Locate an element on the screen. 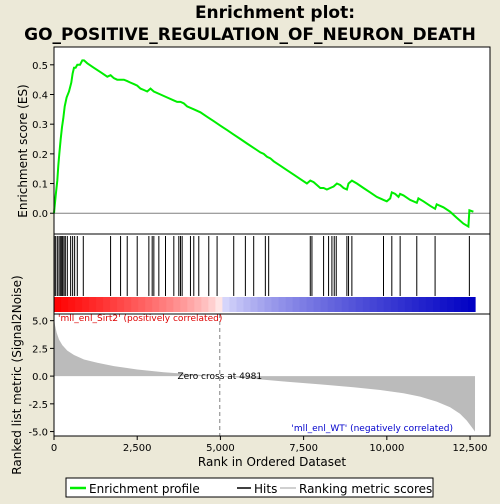 The height and width of the screenshot is (504, 500). es-y-tick-label: 0.4 is located at coordinates (40, 95).